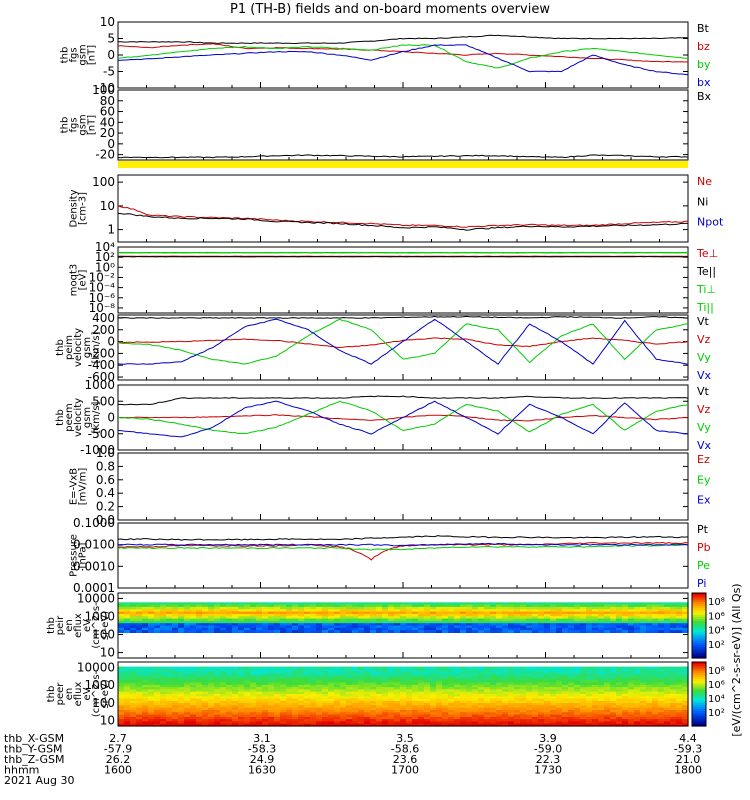 The height and width of the screenshot is (800, 750). Describe the element at coordinates (105, 520) in the screenshot. I see `y-tick-label: 0.0` at that location.